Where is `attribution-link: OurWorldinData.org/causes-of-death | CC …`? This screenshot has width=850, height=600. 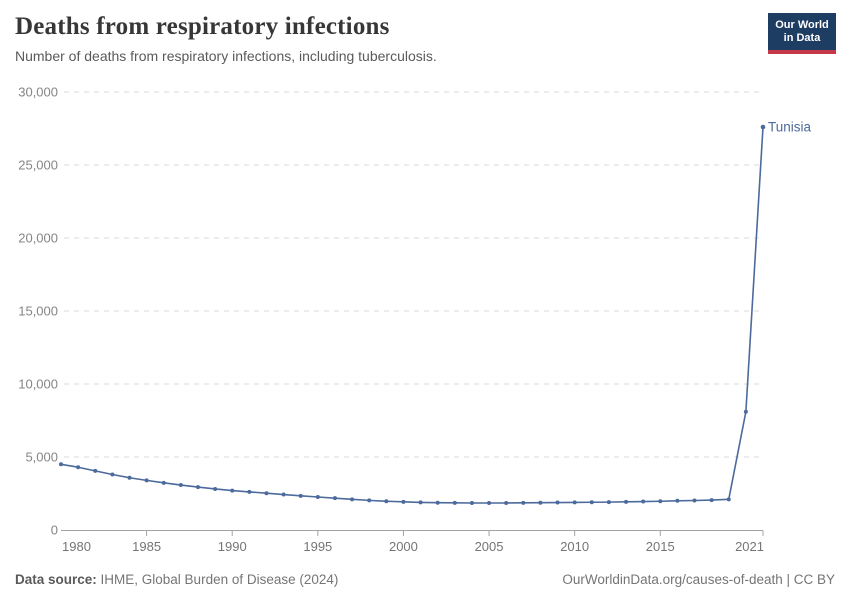
attribution-link: OurWorldinData.org/causes-of-death | CC … is located at coordinates (698, 579).